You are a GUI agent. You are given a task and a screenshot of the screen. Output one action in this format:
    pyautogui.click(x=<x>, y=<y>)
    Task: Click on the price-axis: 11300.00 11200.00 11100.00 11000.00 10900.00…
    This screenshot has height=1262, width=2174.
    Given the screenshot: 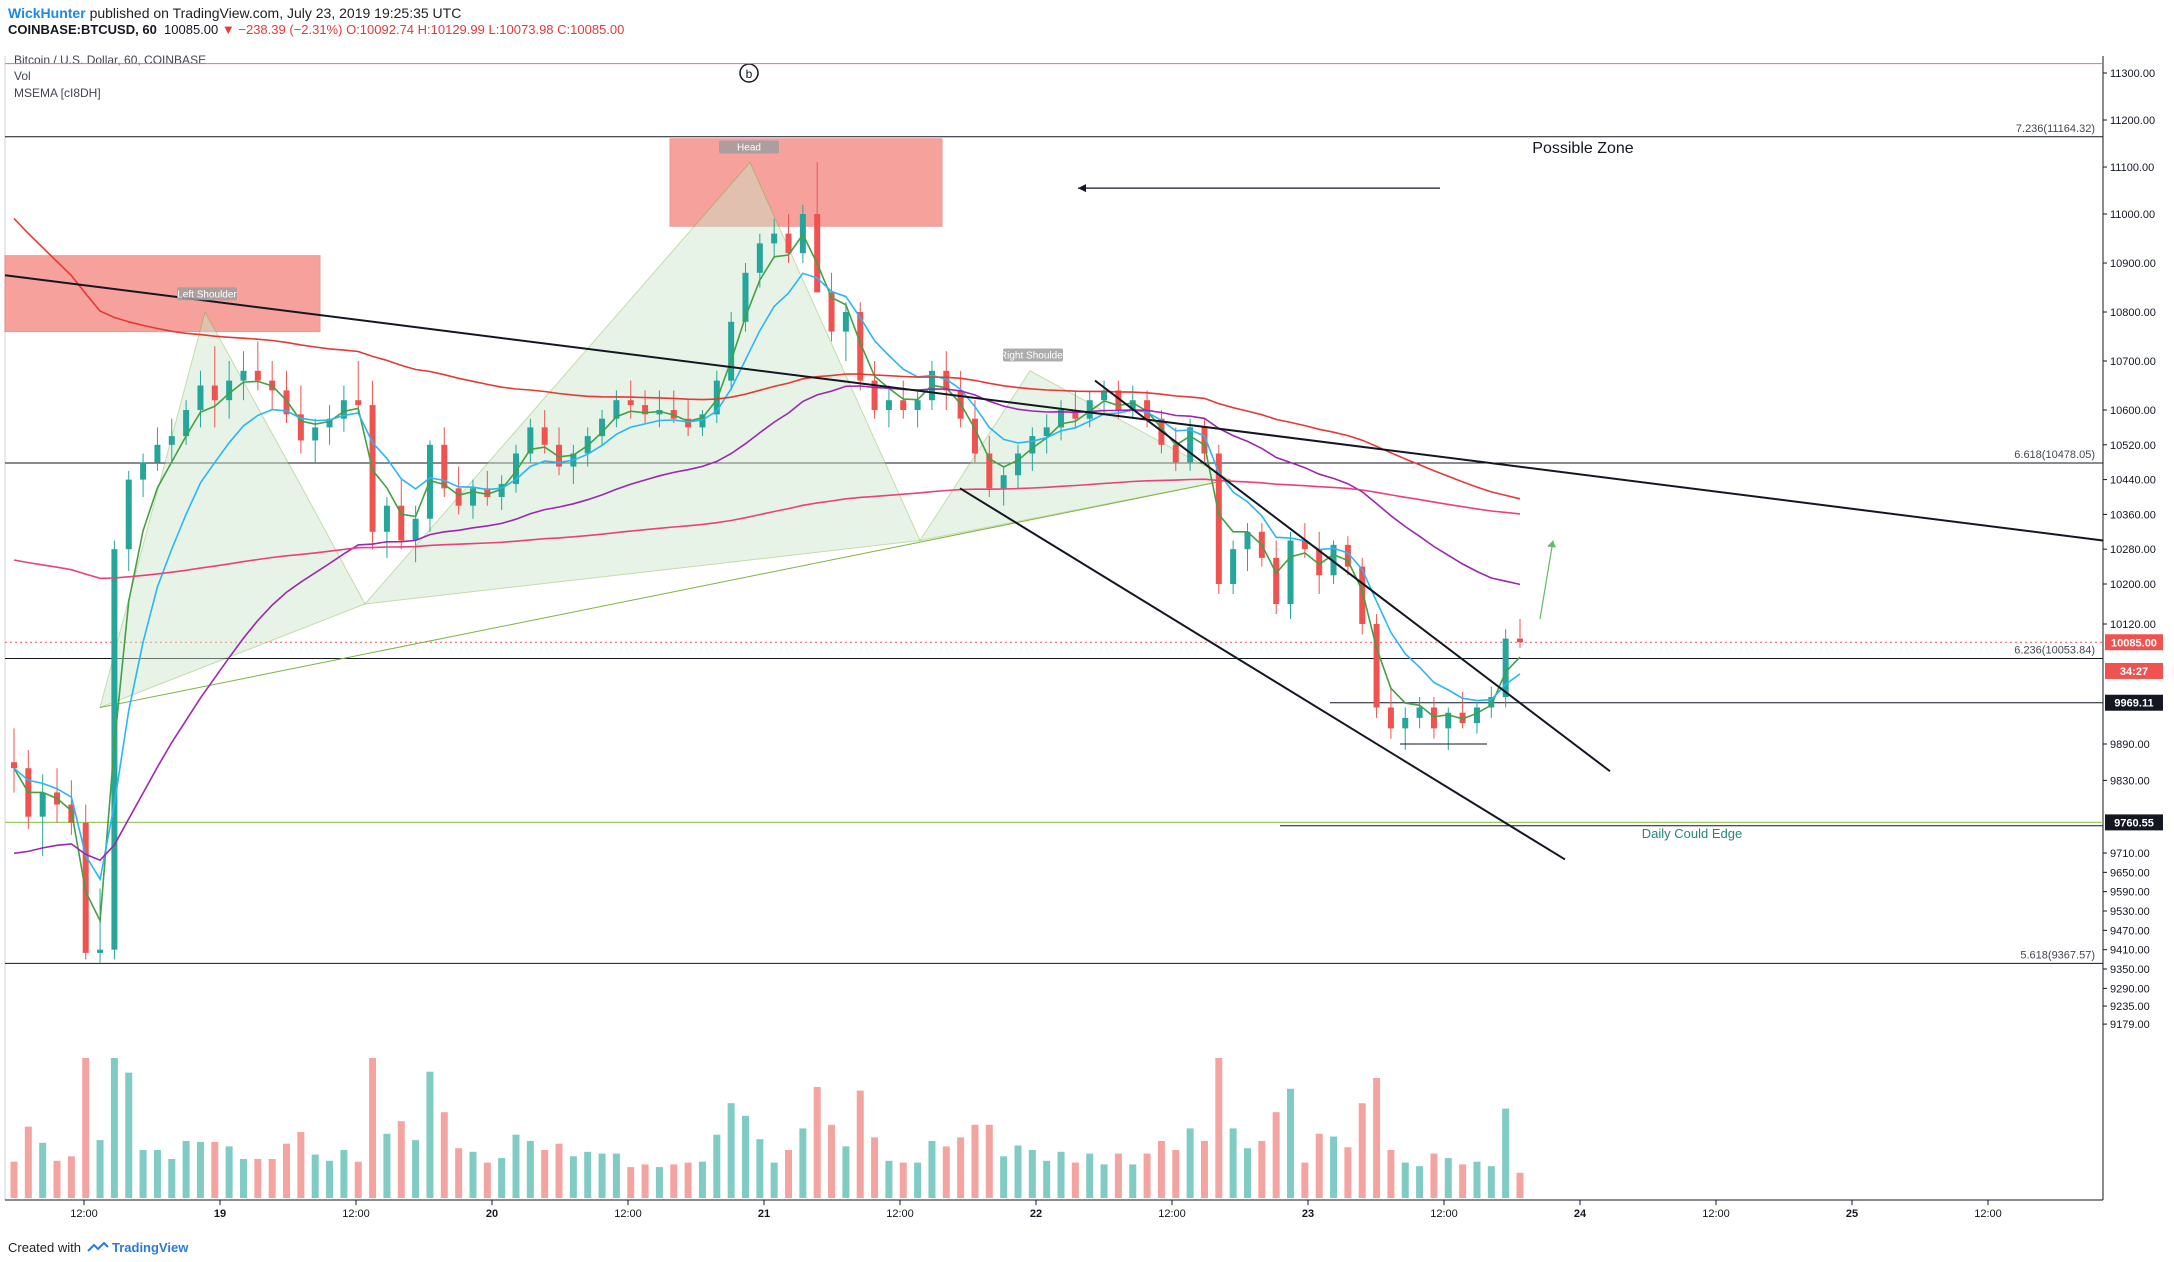 What is the action you would take?
    pyautogui.click(x=2133, y=549)
    